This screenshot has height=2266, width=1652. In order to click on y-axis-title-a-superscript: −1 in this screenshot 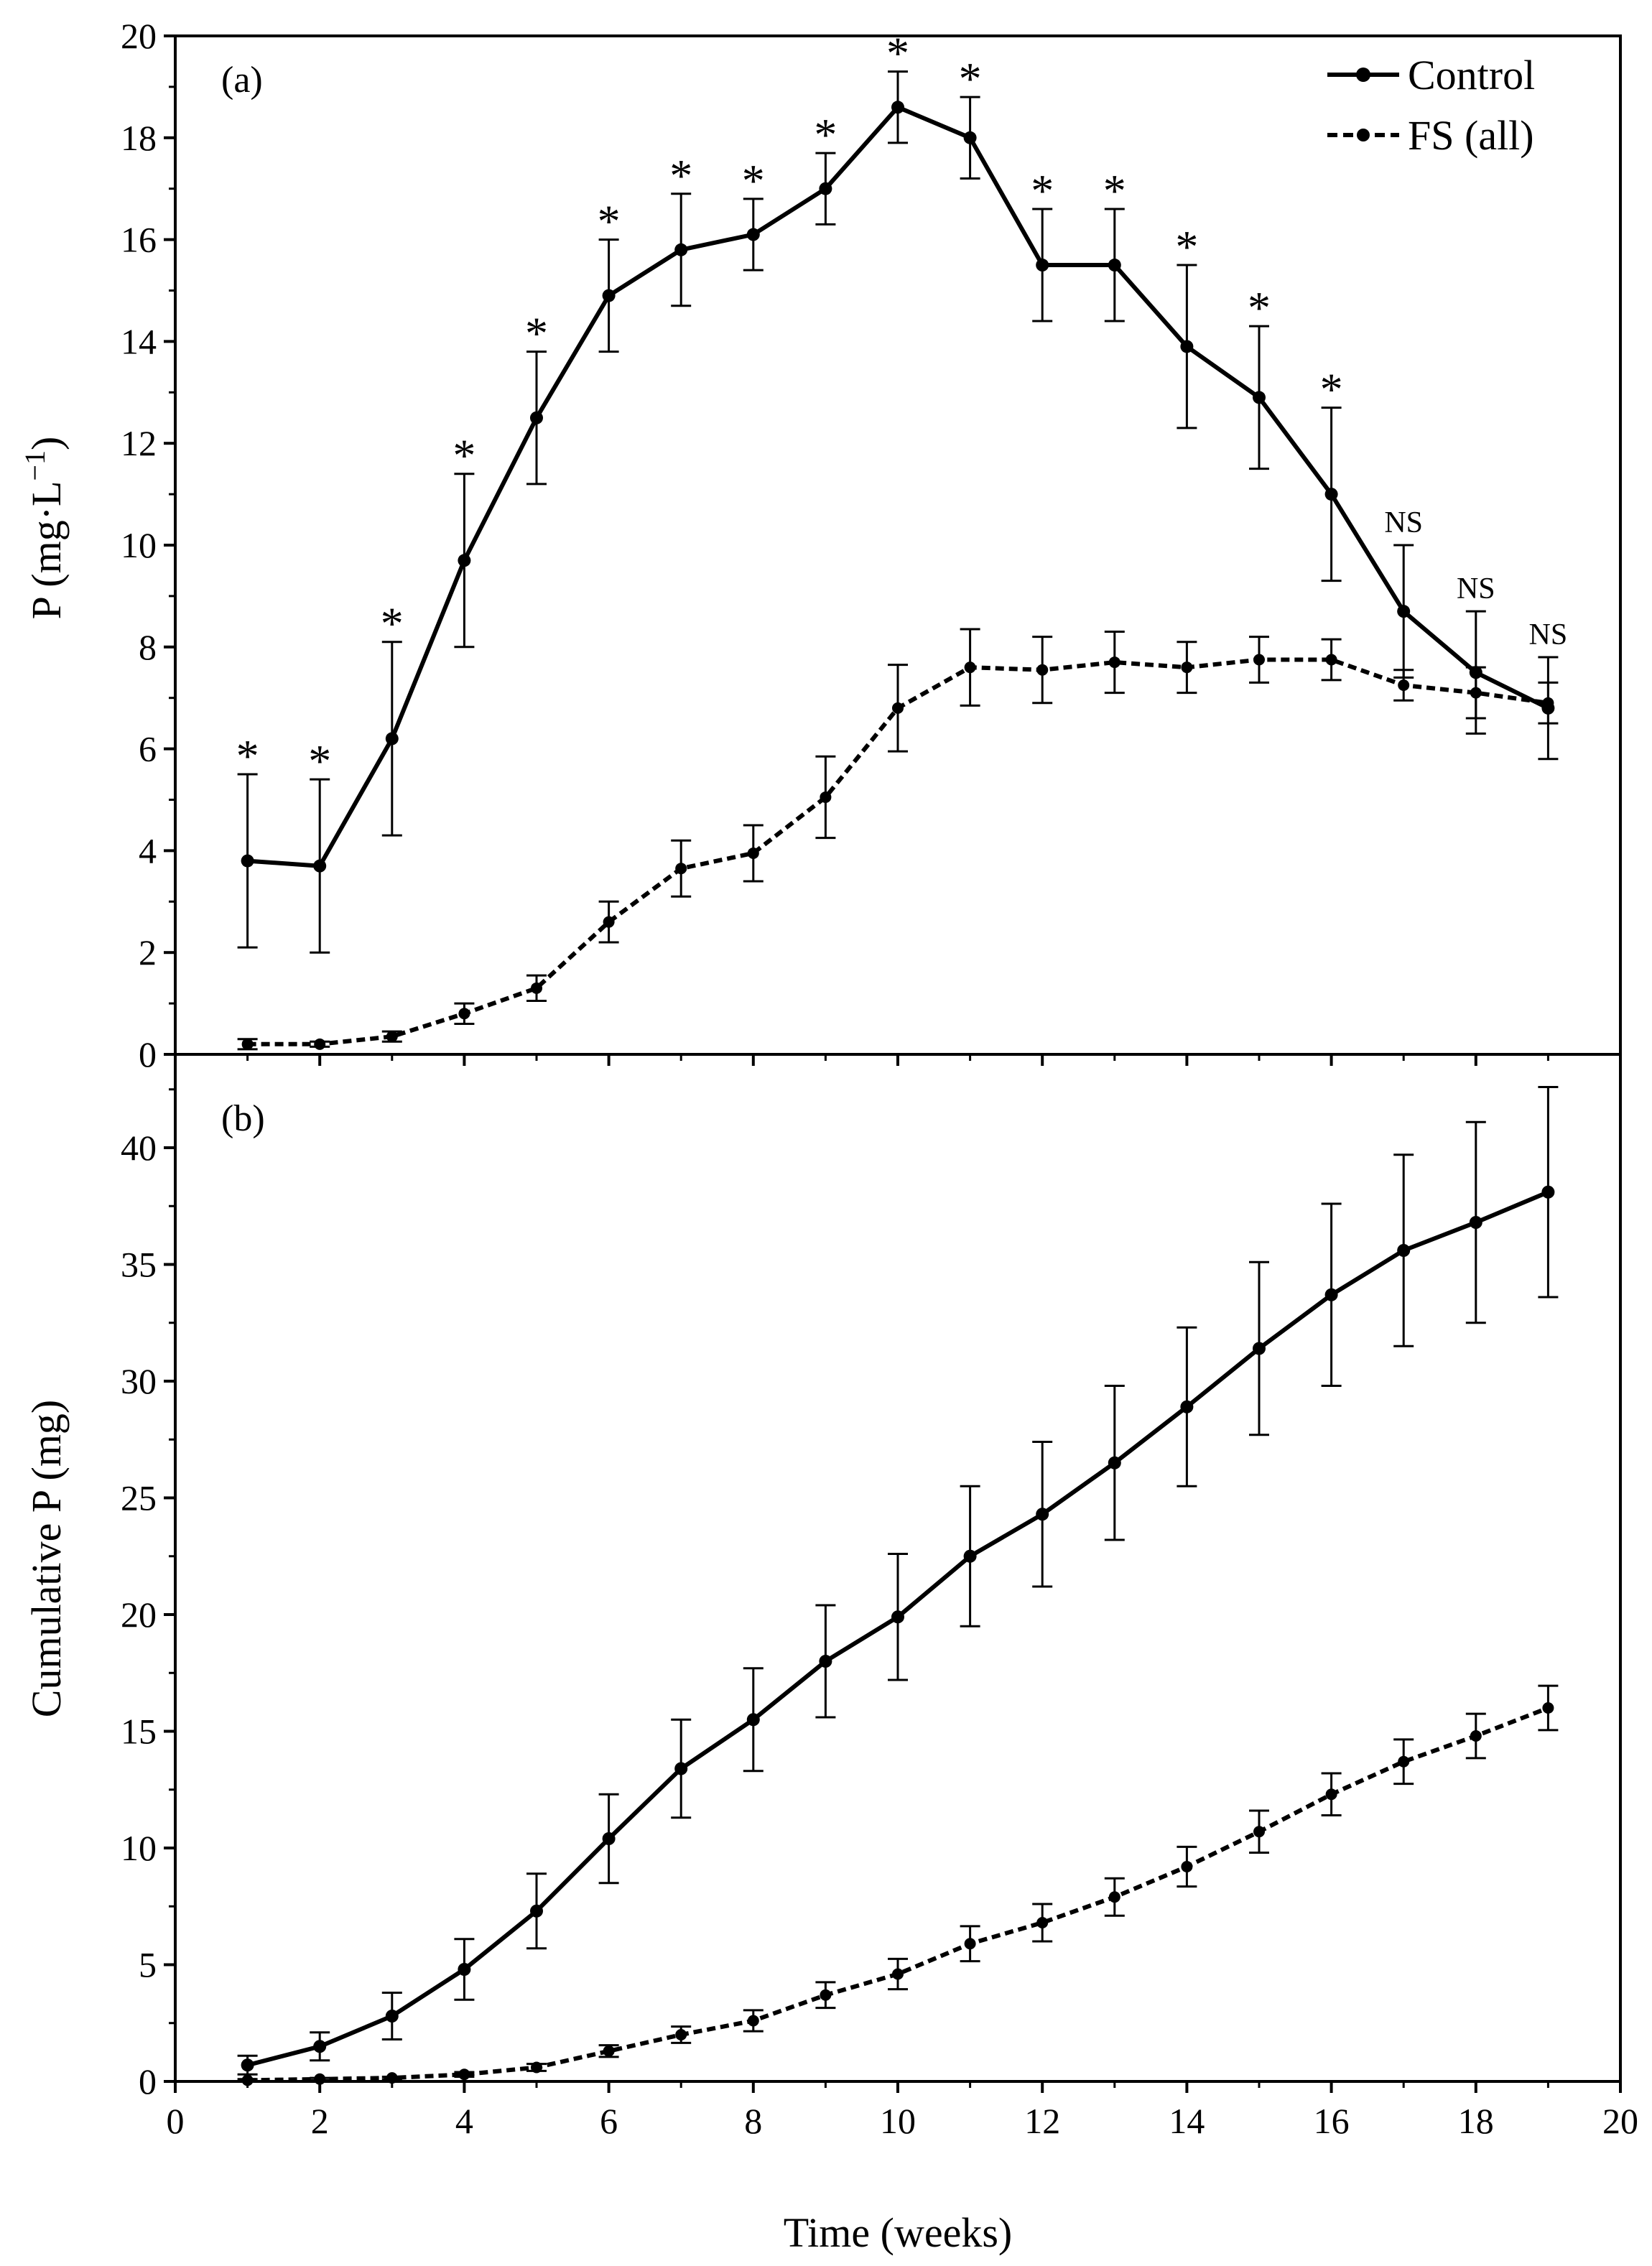, I will do `click(35, 465)`.